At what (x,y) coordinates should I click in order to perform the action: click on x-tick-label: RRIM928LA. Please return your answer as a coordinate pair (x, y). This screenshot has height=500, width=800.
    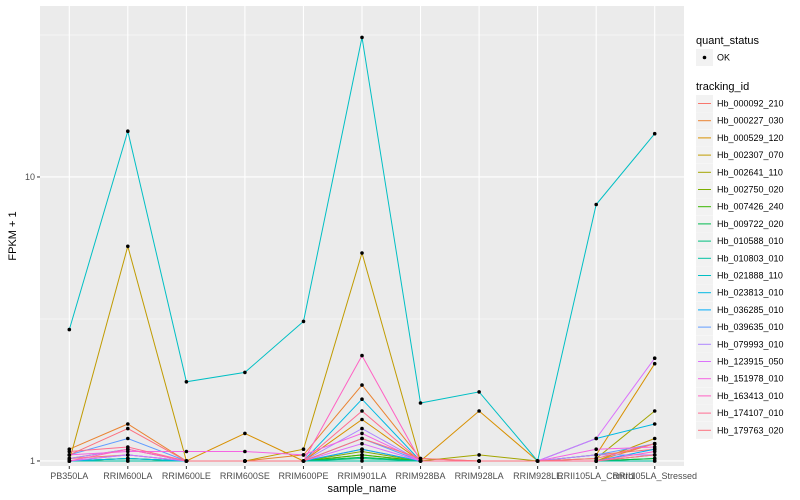
    Looking at the image, I should click on (479, 476).